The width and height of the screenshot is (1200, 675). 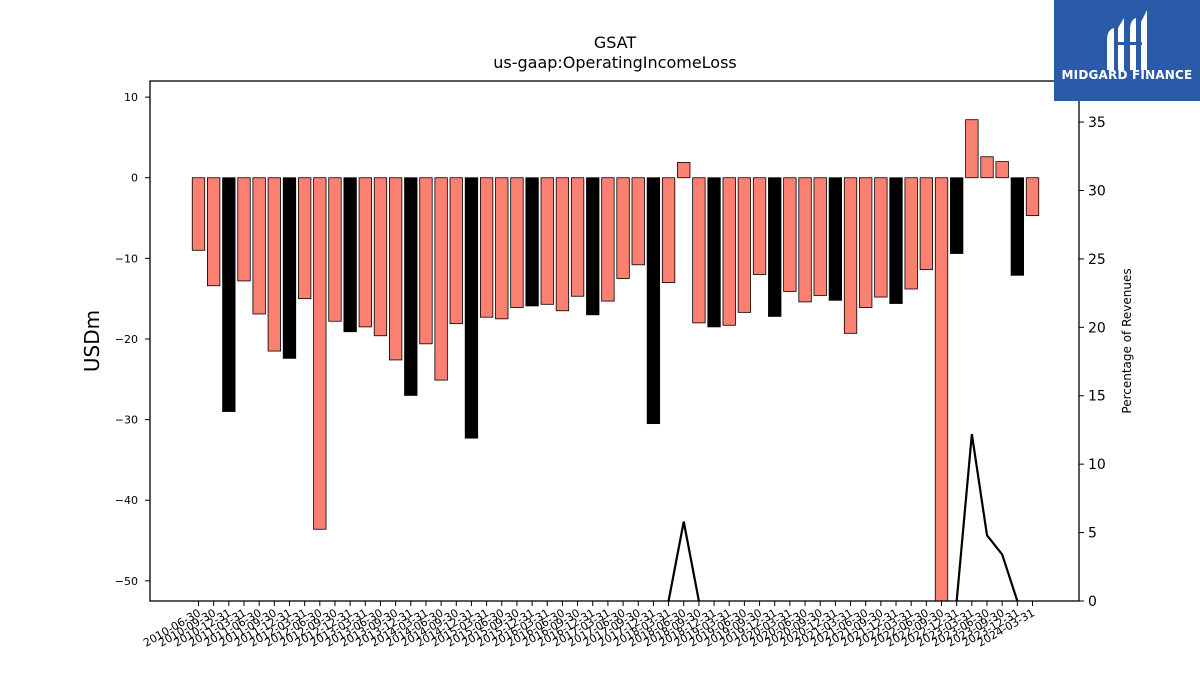 What do you see at coordinates (126, 581) in the screenshot?
I see `y-tick-label: −50` at bounding box center [126, 581].